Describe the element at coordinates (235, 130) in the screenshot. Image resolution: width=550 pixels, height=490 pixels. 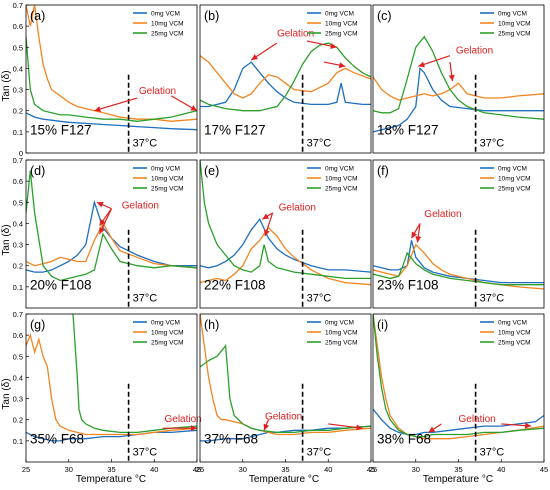
I see `sample-label: 17% F127` at that location.